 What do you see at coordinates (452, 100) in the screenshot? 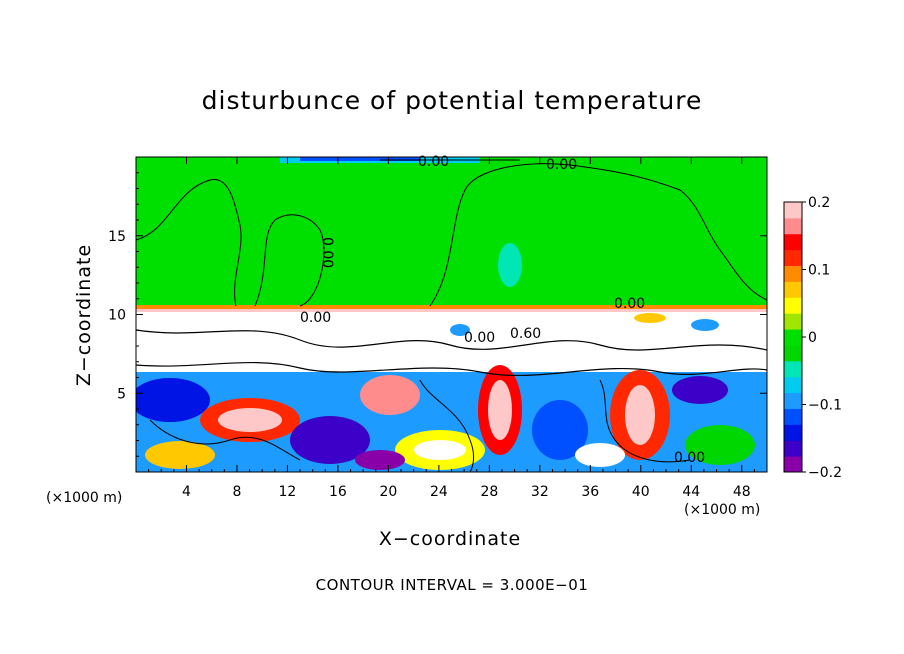
I see `chart-title: disturbunce of potential temperature` at bounding box center [452, 100].